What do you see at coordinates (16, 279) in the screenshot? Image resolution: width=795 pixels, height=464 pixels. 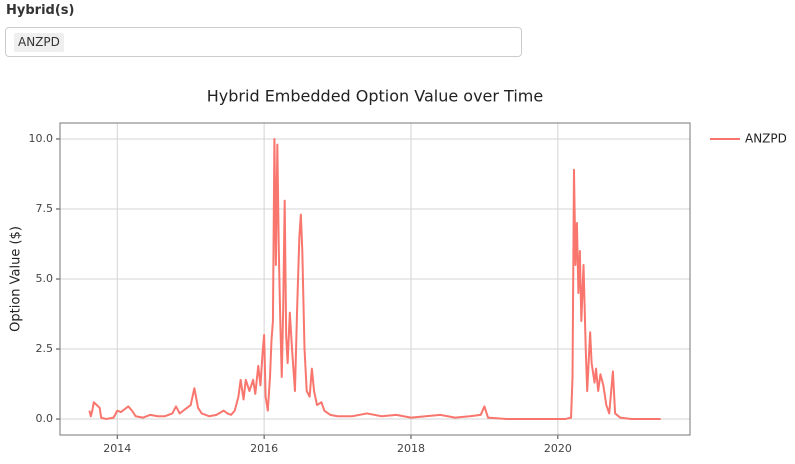 I see `y-axis-label: Option Value ($)` at bounding box center [16, 279].